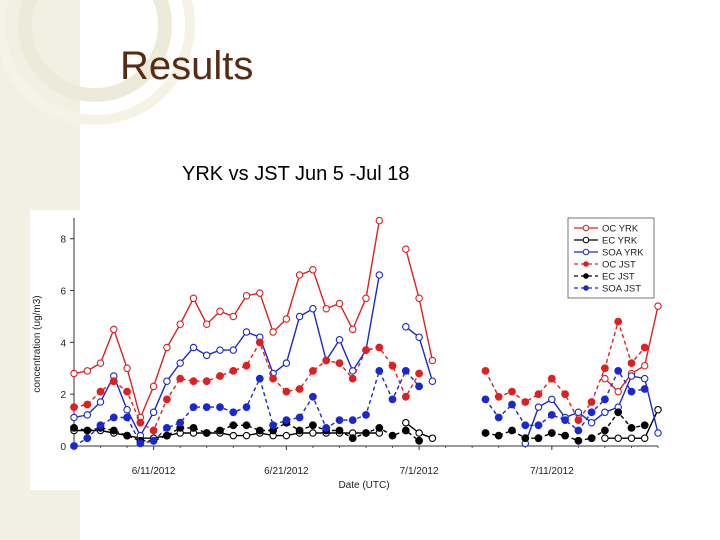 The height and width of the screenshot is (540, 720). I want to click on series-soa-jst, so click(359, 408).